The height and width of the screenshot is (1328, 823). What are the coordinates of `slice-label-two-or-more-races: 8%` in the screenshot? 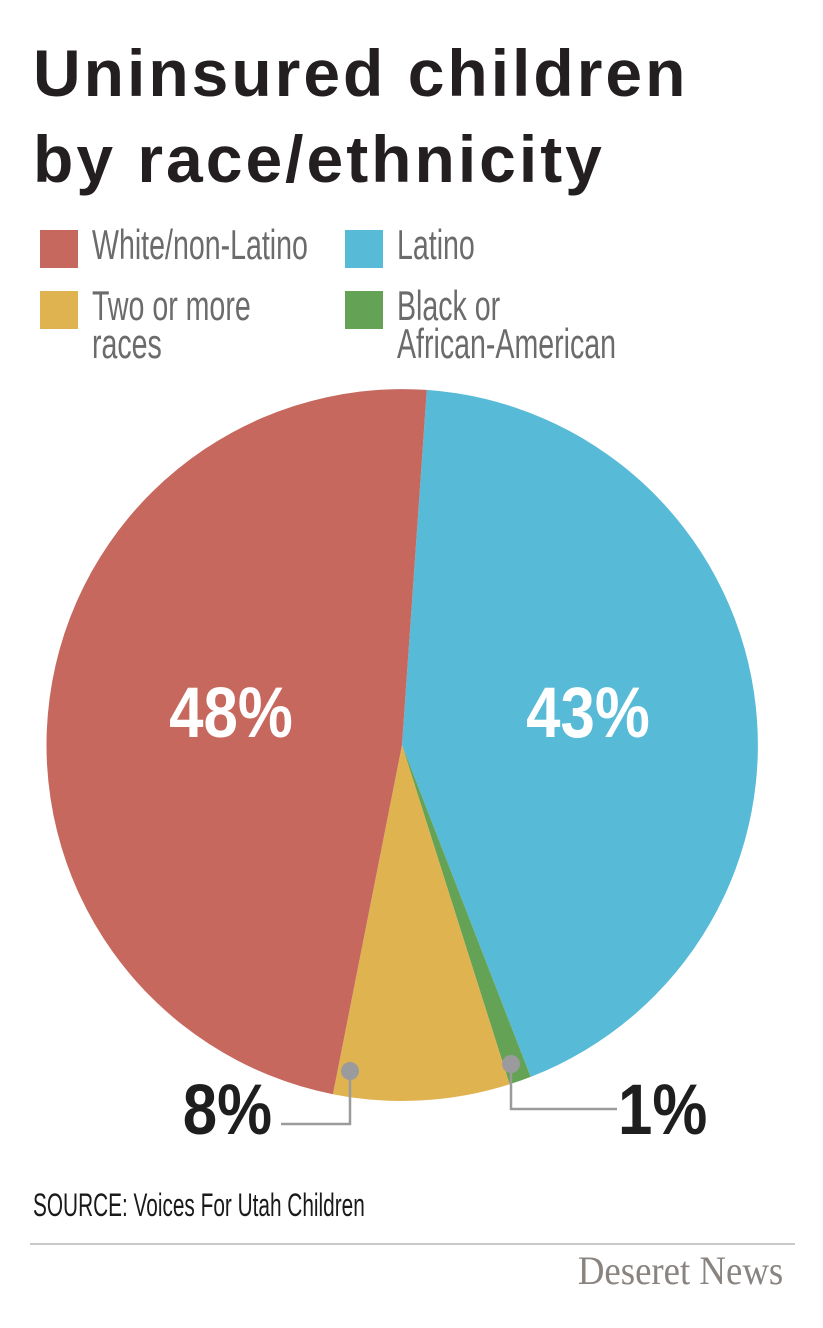 It's located at (227, 1110).